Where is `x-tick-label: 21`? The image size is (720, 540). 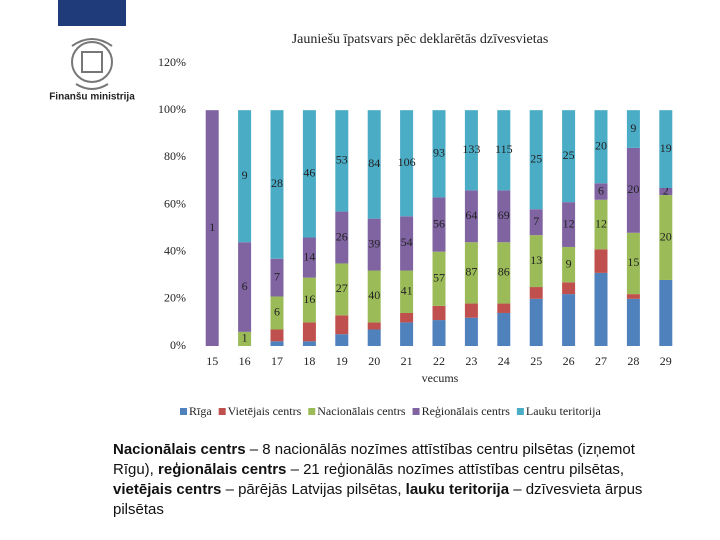 x-tick-label: 21 is located at coordinates (407, 361).